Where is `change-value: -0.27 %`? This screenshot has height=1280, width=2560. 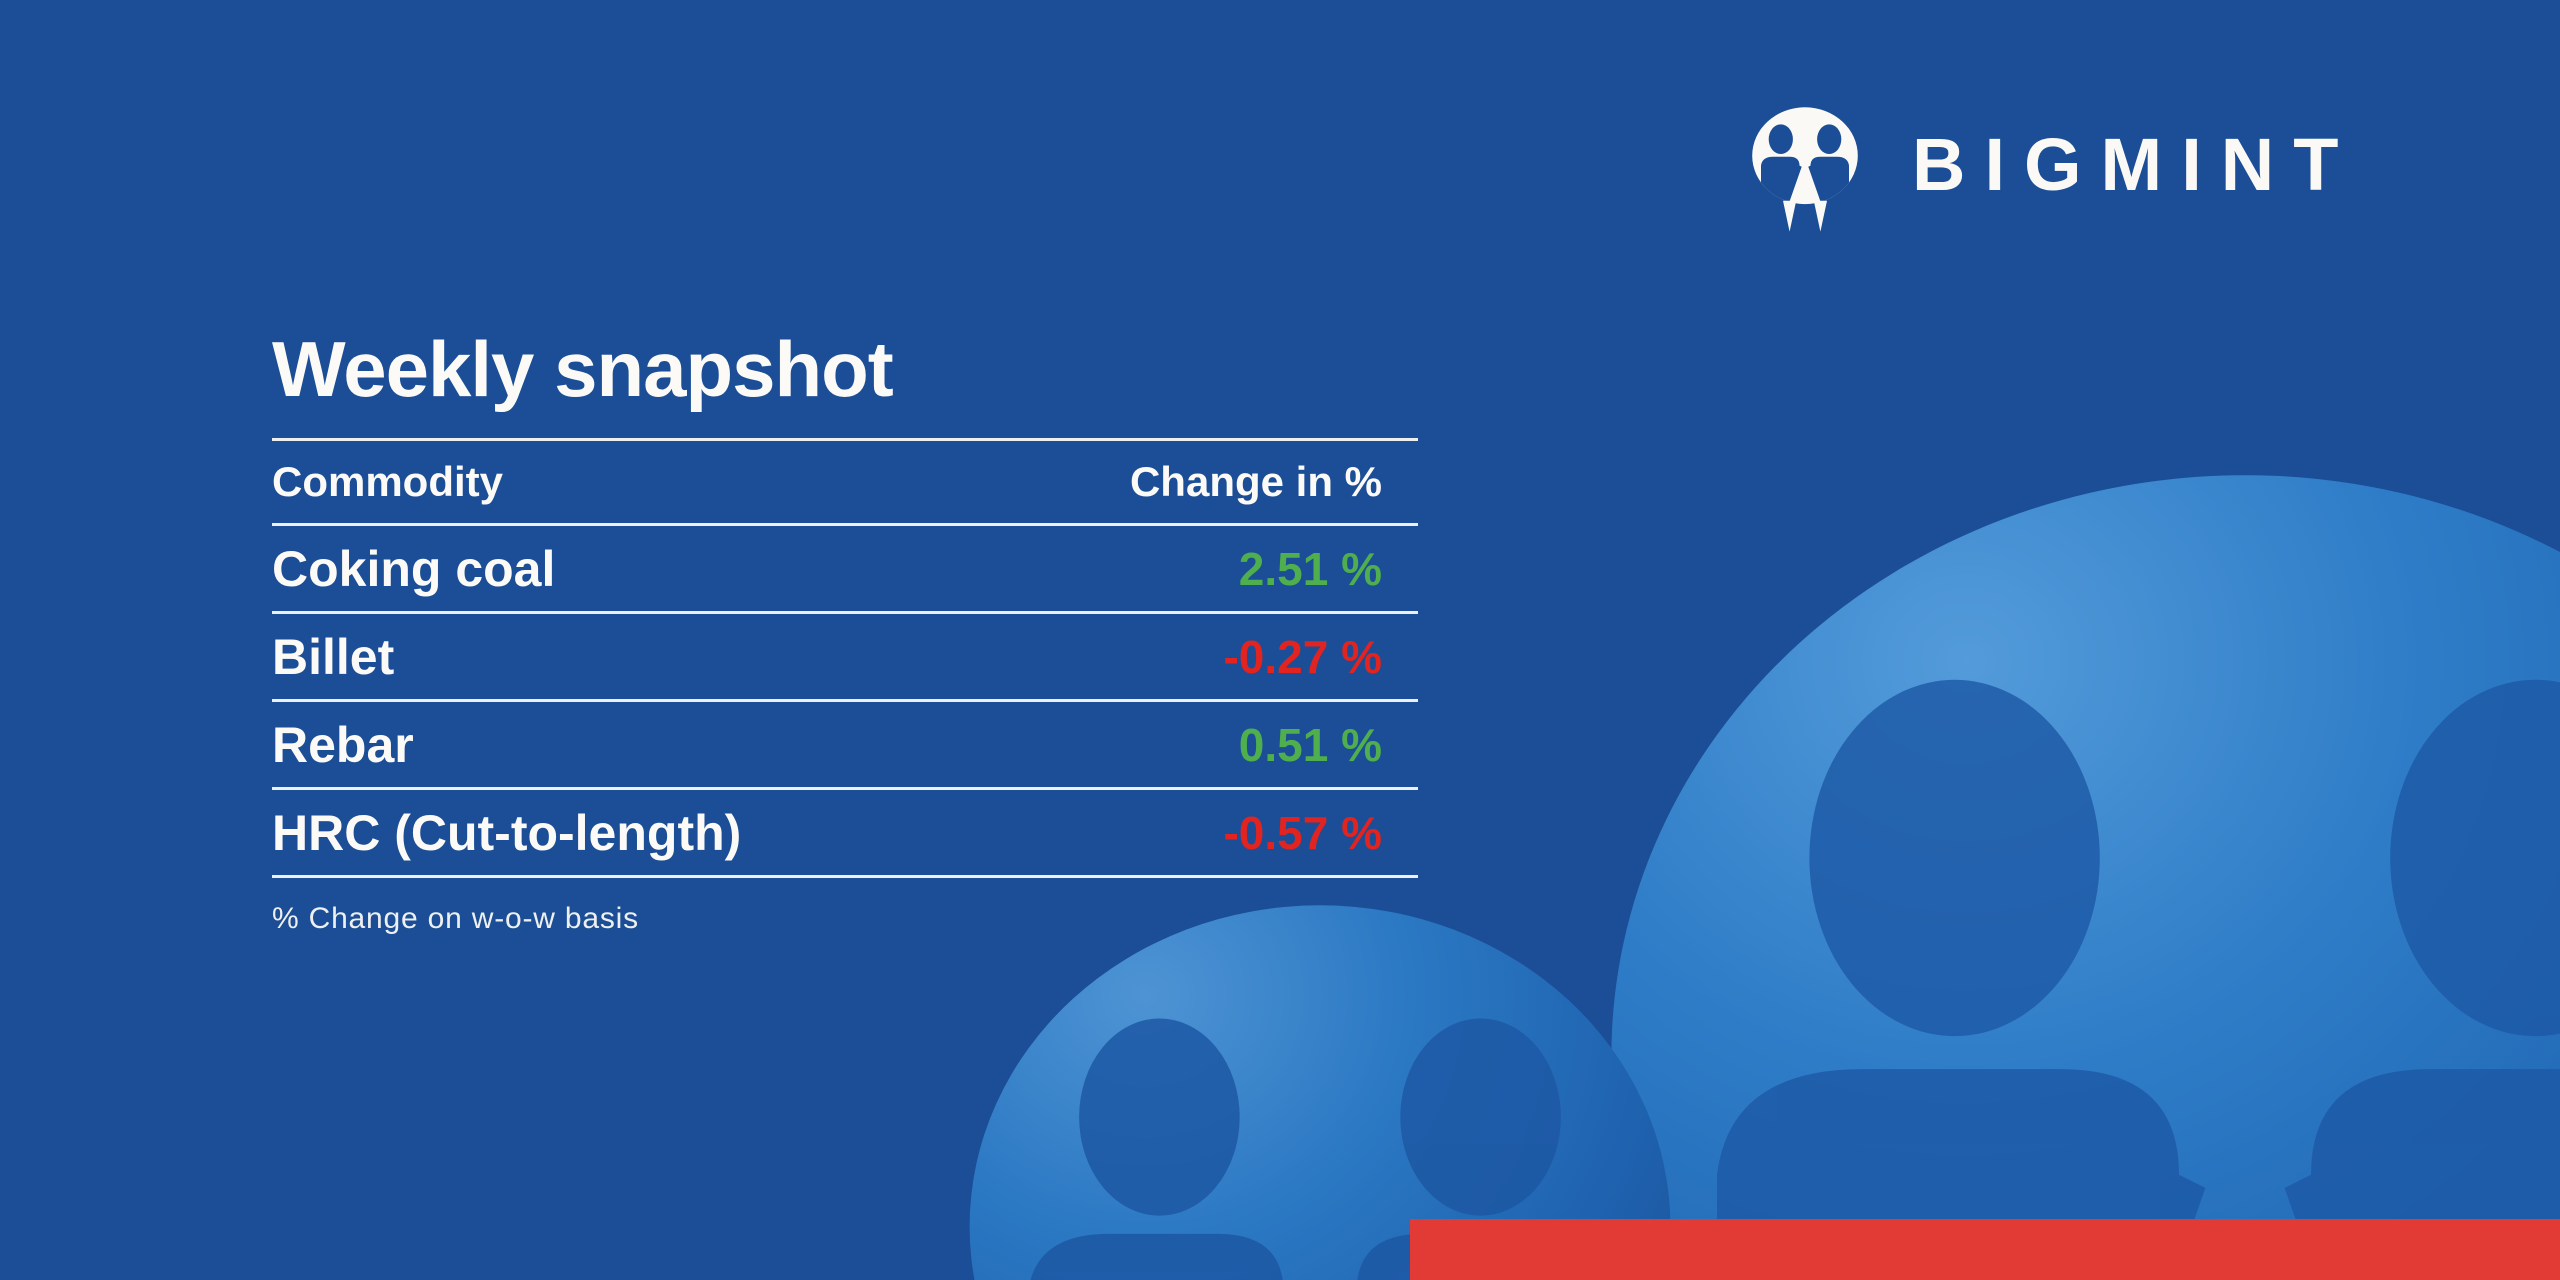
change-value: -0.27 % is located at coordinates (1302, 656).